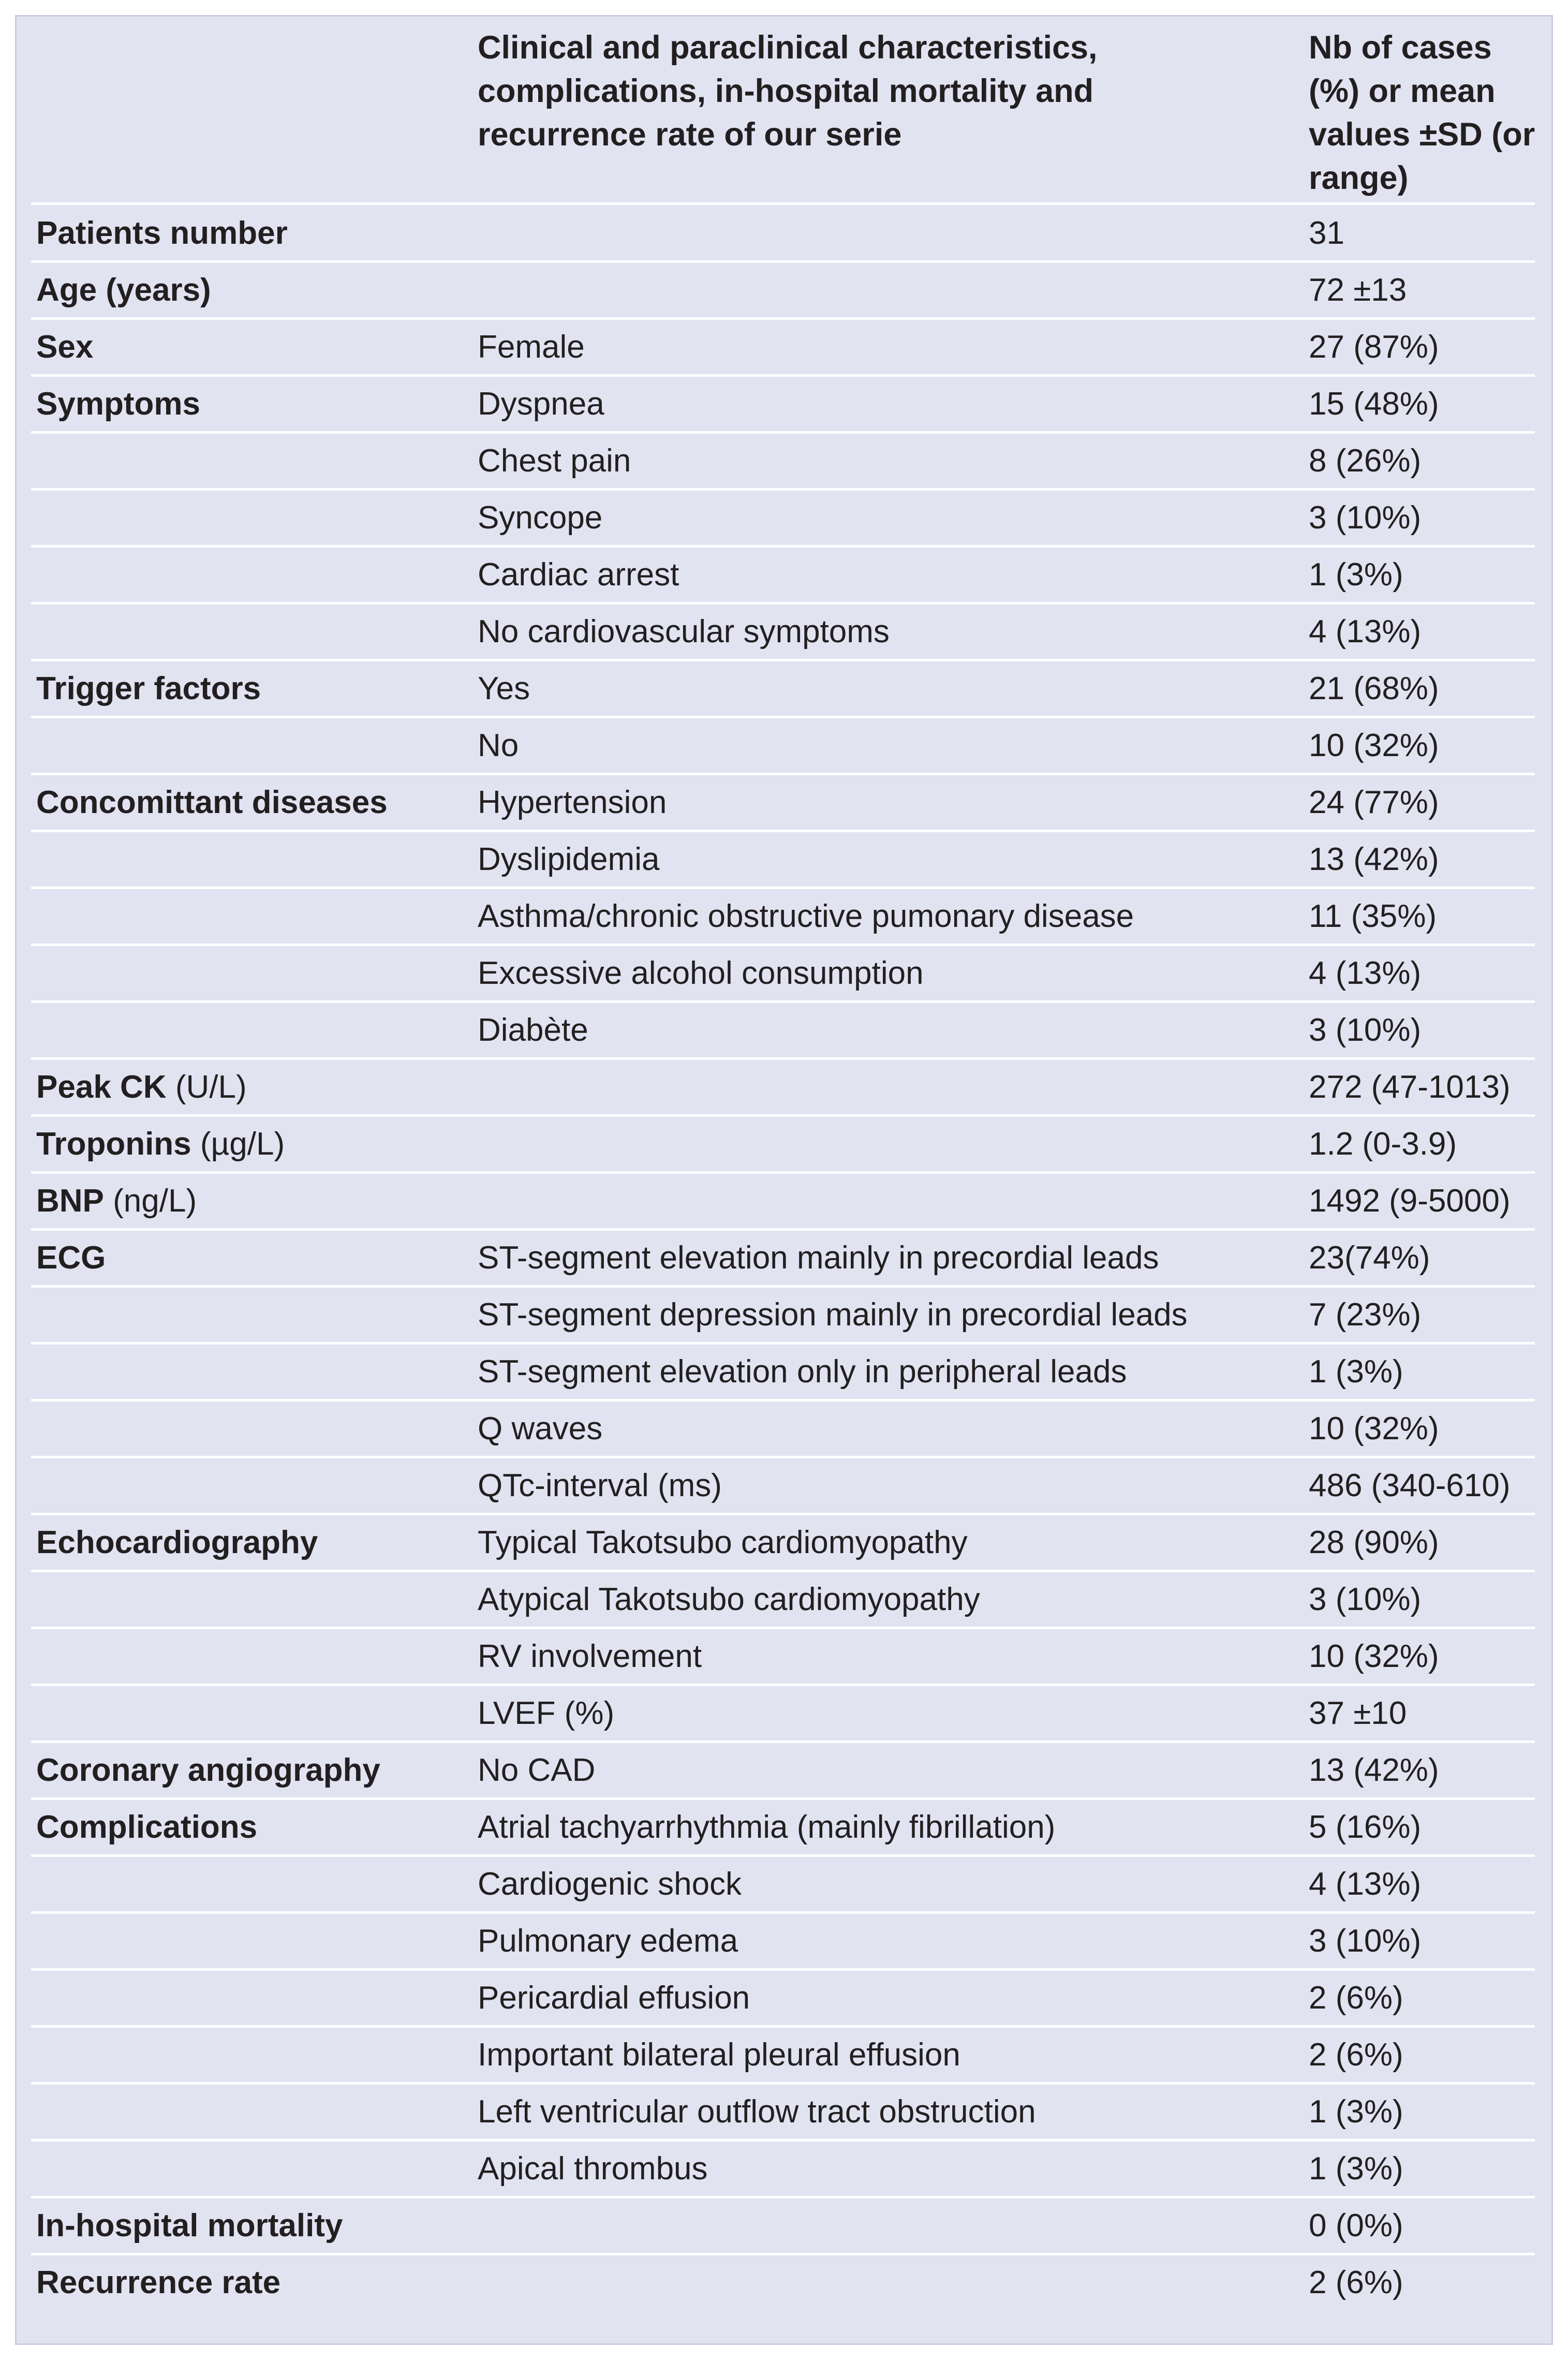 The height and width of the screenshot is (2362, 1568). I want to click on label-text: In-hospital mortality, so click(189, 2225).